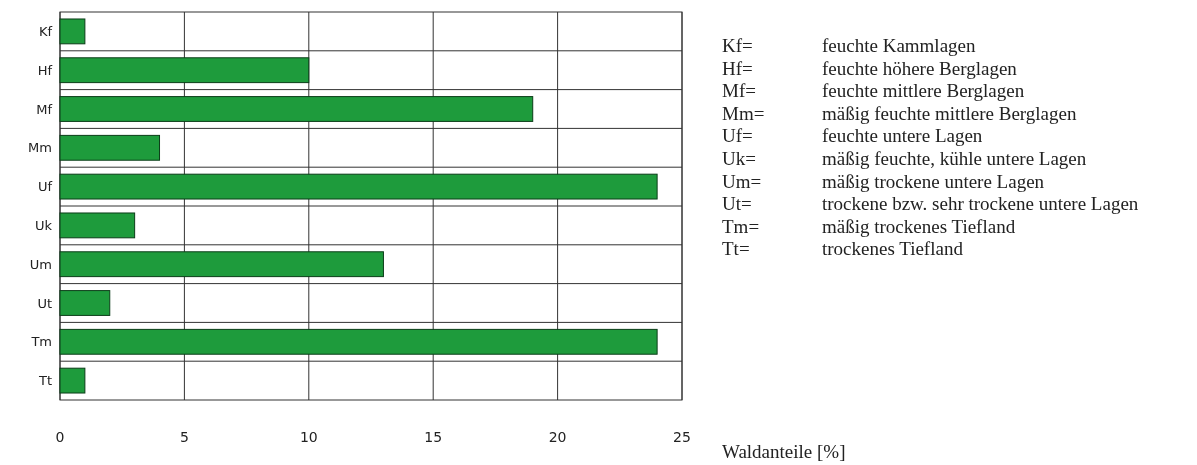  I want to click on text: Uk= mäßig feuchte, kühle untere Lagen, so click(904, 158).